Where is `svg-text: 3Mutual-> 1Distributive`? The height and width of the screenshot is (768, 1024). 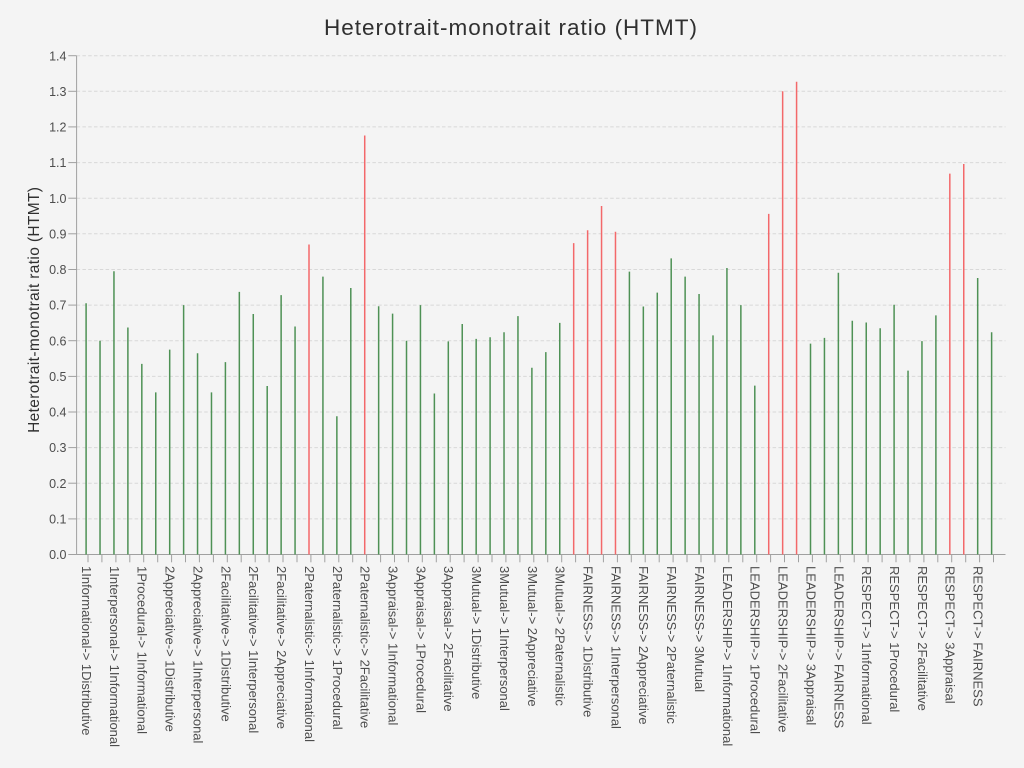
svg-text: 3Mutual-> 1Distributive is located at coordinates (476, 632).